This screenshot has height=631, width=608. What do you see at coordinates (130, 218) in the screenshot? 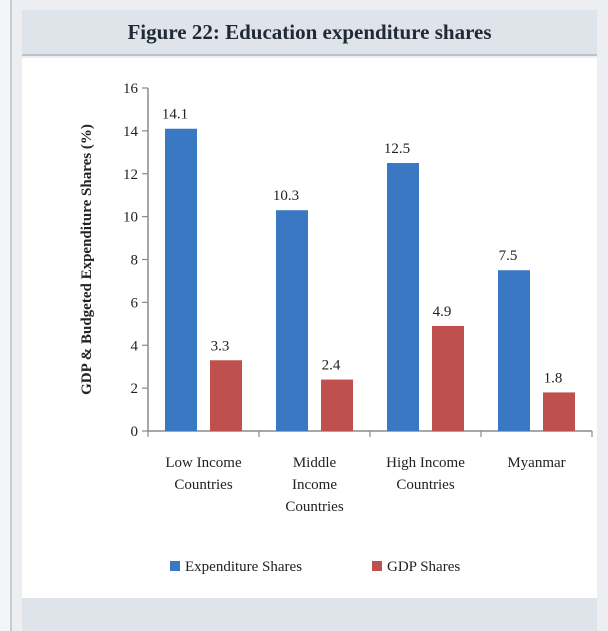
I see `y-tick-label: 10` at bounding box center [130, 218].